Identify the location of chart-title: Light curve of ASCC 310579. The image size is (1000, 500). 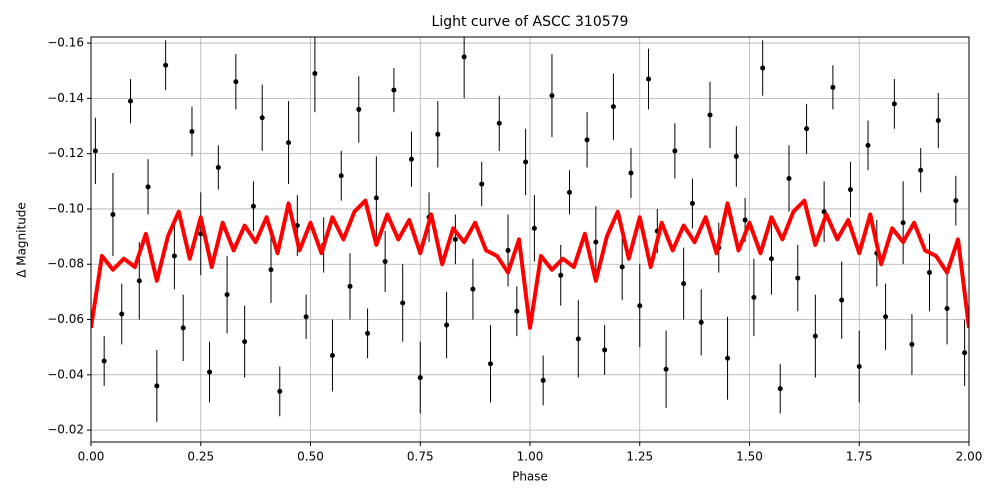
(530, 22).